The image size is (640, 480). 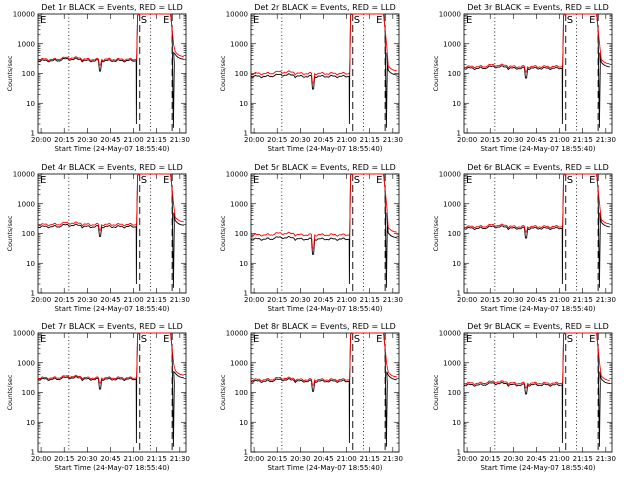 What do you see at coordinates (112, 7) in the screenshot?
I see `panel-title: Det 1r BLACK = Events, RED = LLD` at bounding box center [112, 7].